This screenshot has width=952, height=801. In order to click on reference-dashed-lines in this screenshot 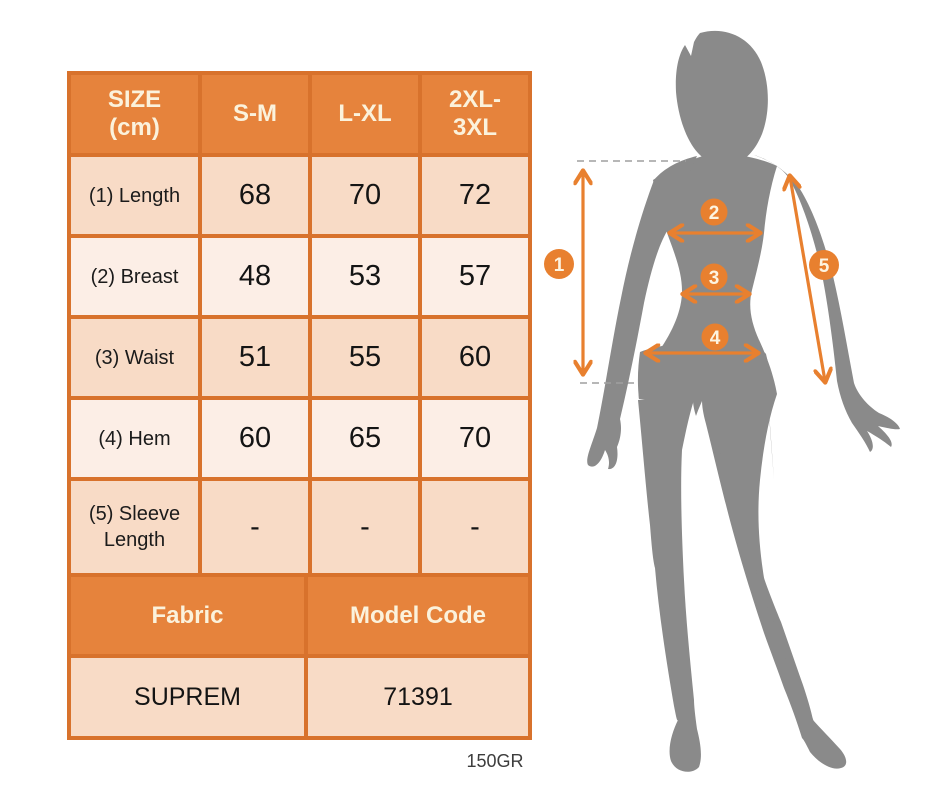, I will do `click(631, 272)`.